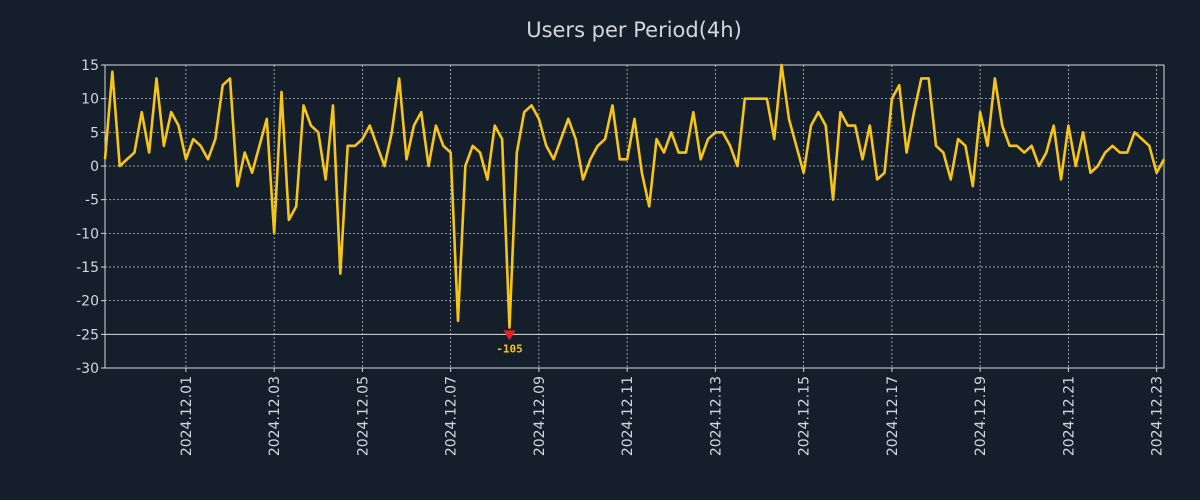 The width and height of the screenshot is (1200, 500). Describe the element at coordinates (363, 416) in the screenshot. I see `x-tick-label: 2024.12.05` at that location.